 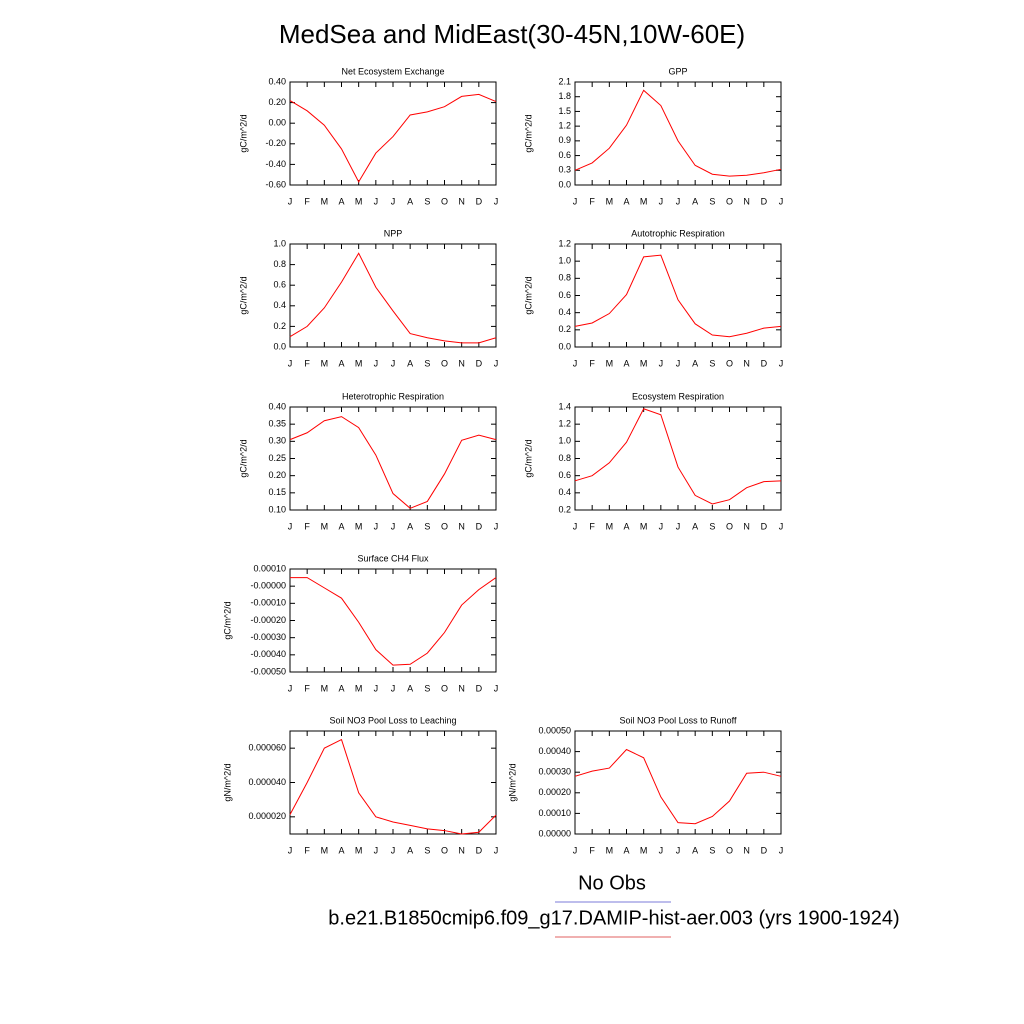 I want to click on y-tick-label: 1.0, so click(x=564, y=261).